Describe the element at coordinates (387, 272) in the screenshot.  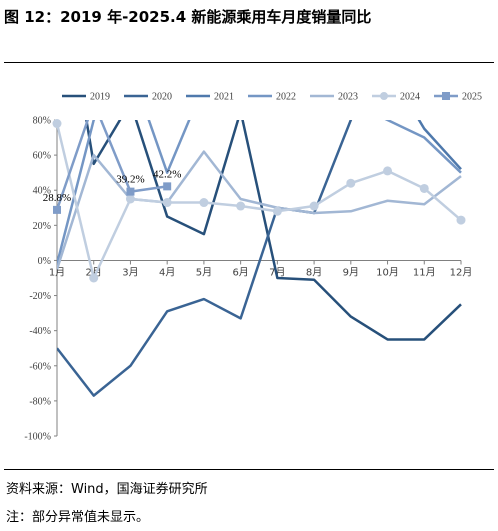
I see `x-tick-label: 10月` at that location.